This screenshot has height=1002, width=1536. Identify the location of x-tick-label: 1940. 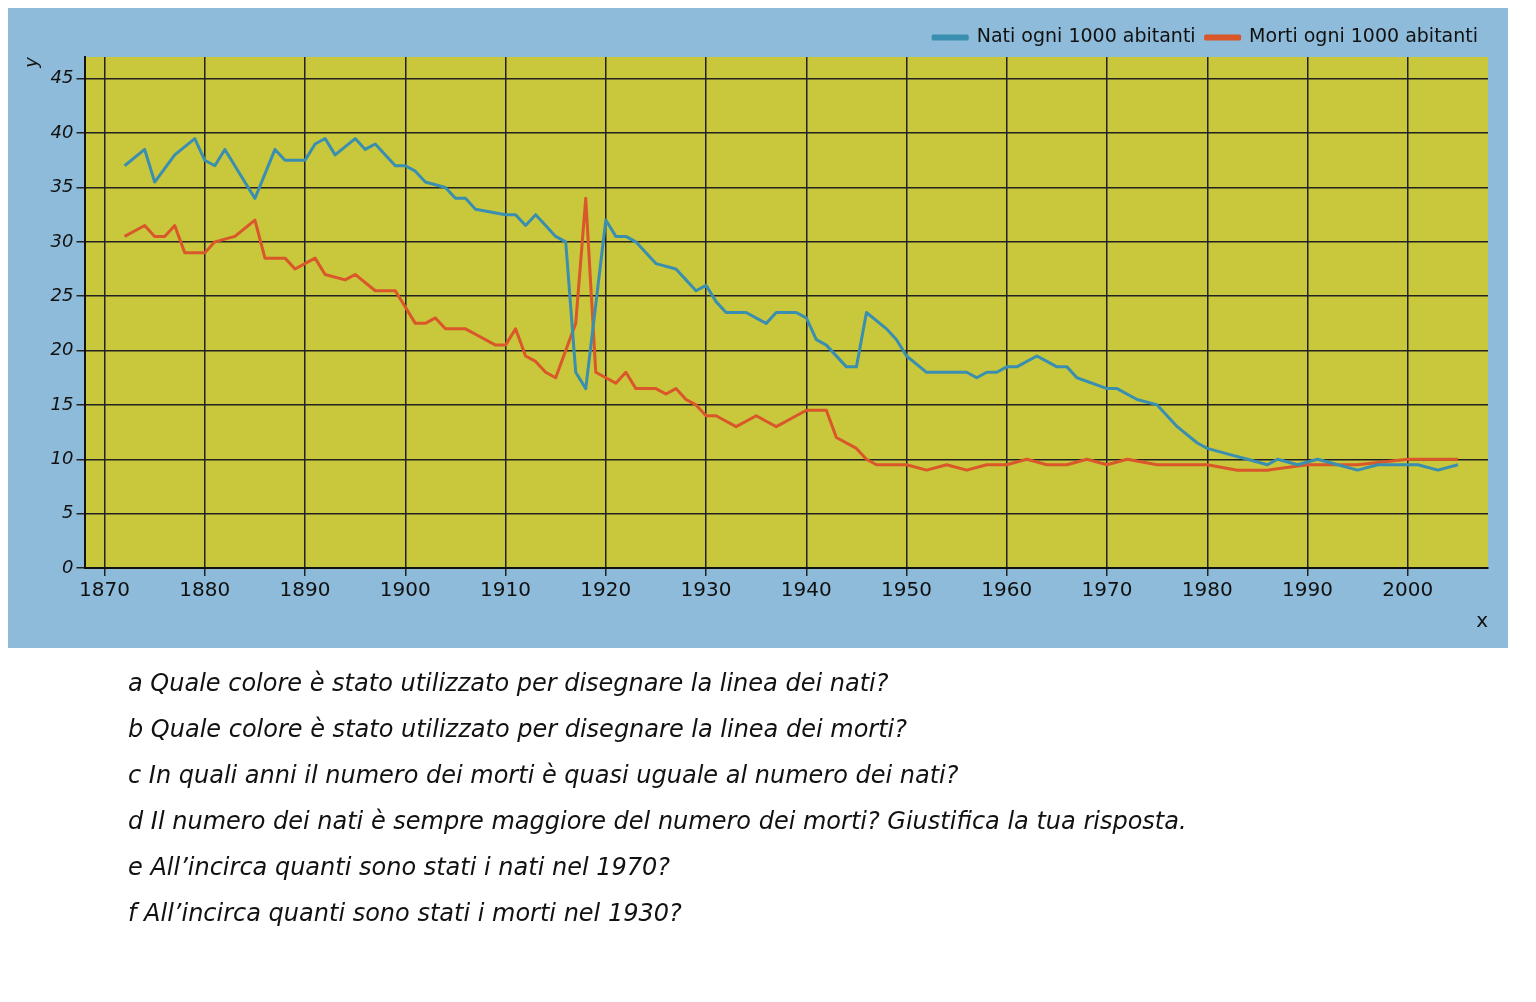
(806, 589).